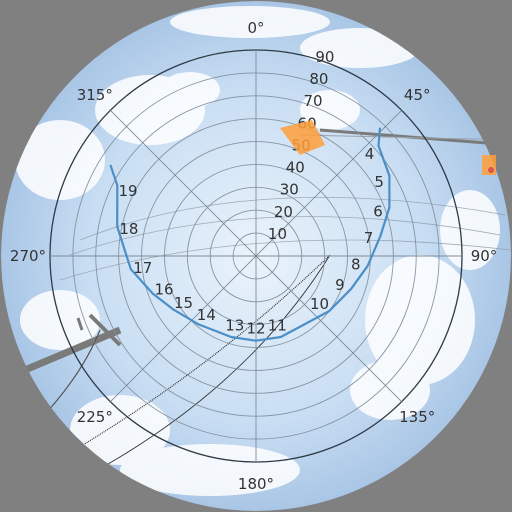 The height and width of the screenshot is (516, 512). Describe the element at coordinates (319, 304) in the screenshot. I see `sun-hour-label: 10` at that location.